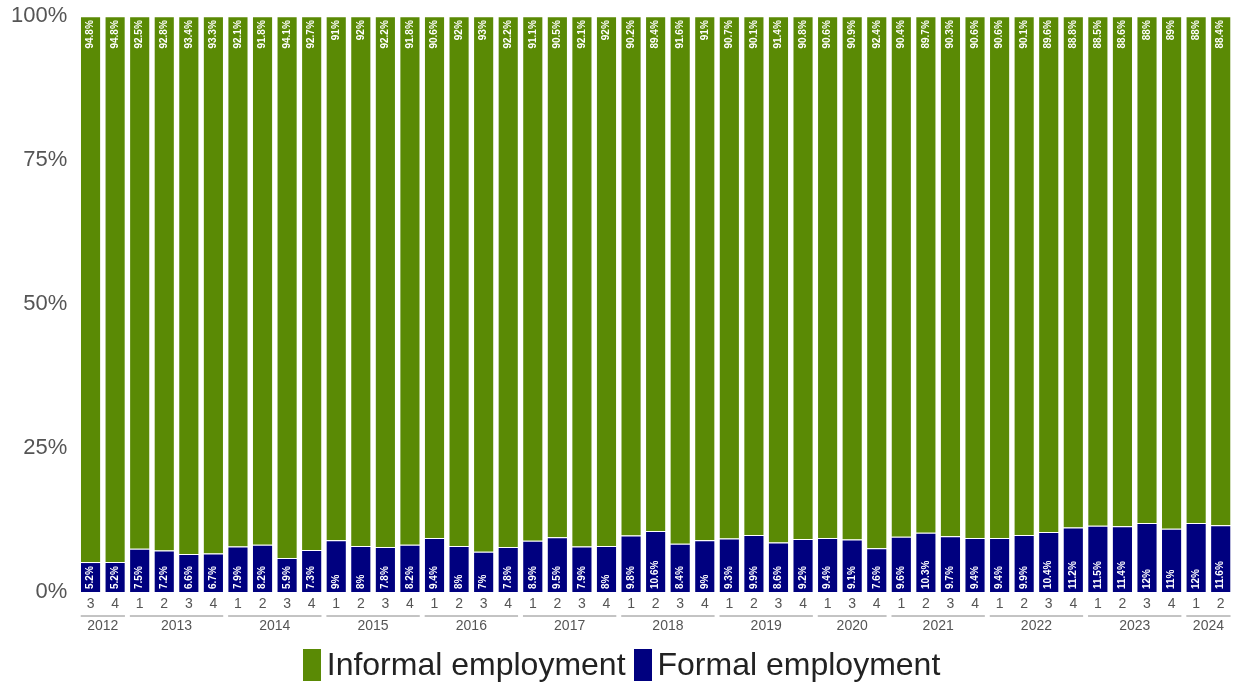 The width and height of the screenshot is (1243, 689). I want to click on text: 2017, so click(570, 624).